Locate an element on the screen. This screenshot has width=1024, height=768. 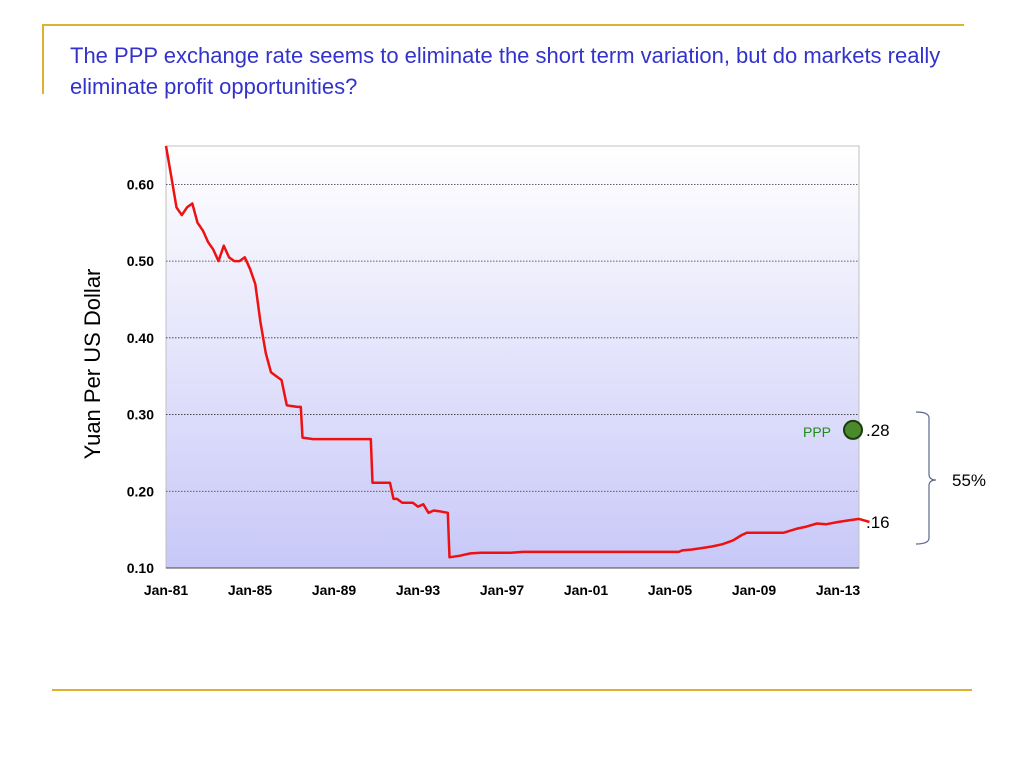
y-tick-label: 0.10 is located at coordinates (140, 568).